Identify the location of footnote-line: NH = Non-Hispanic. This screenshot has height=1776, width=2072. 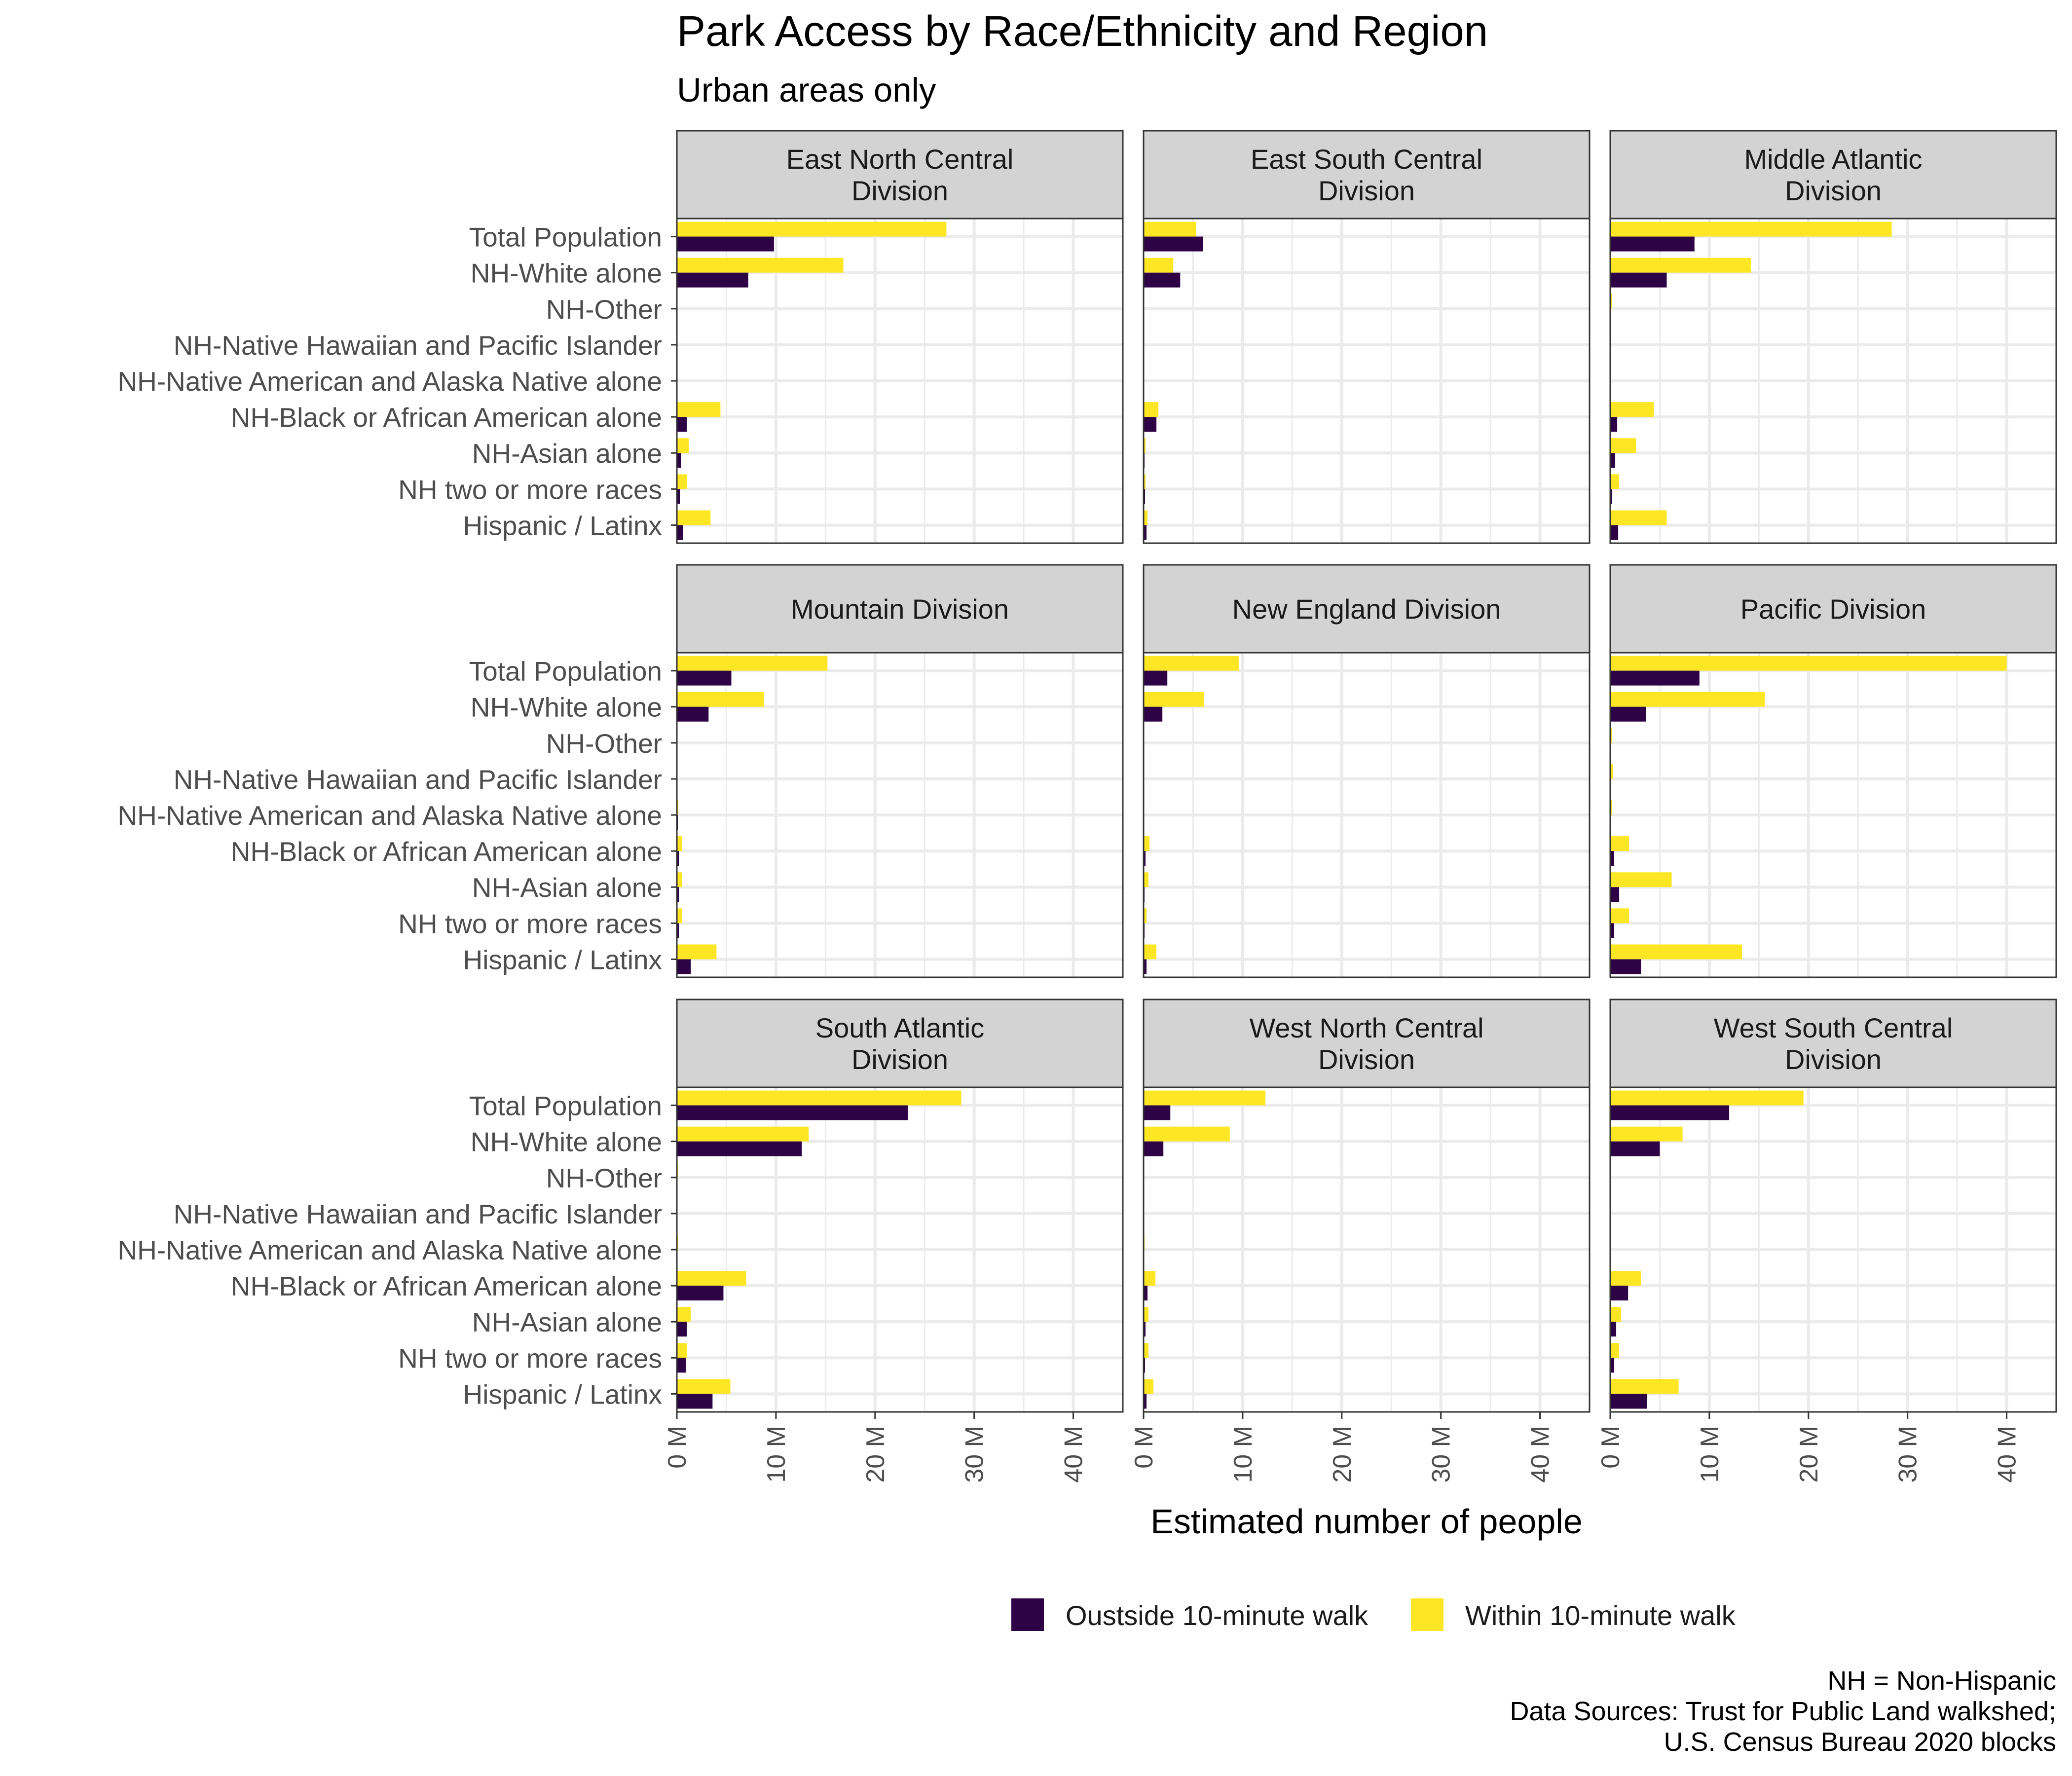
(1942, 1681).